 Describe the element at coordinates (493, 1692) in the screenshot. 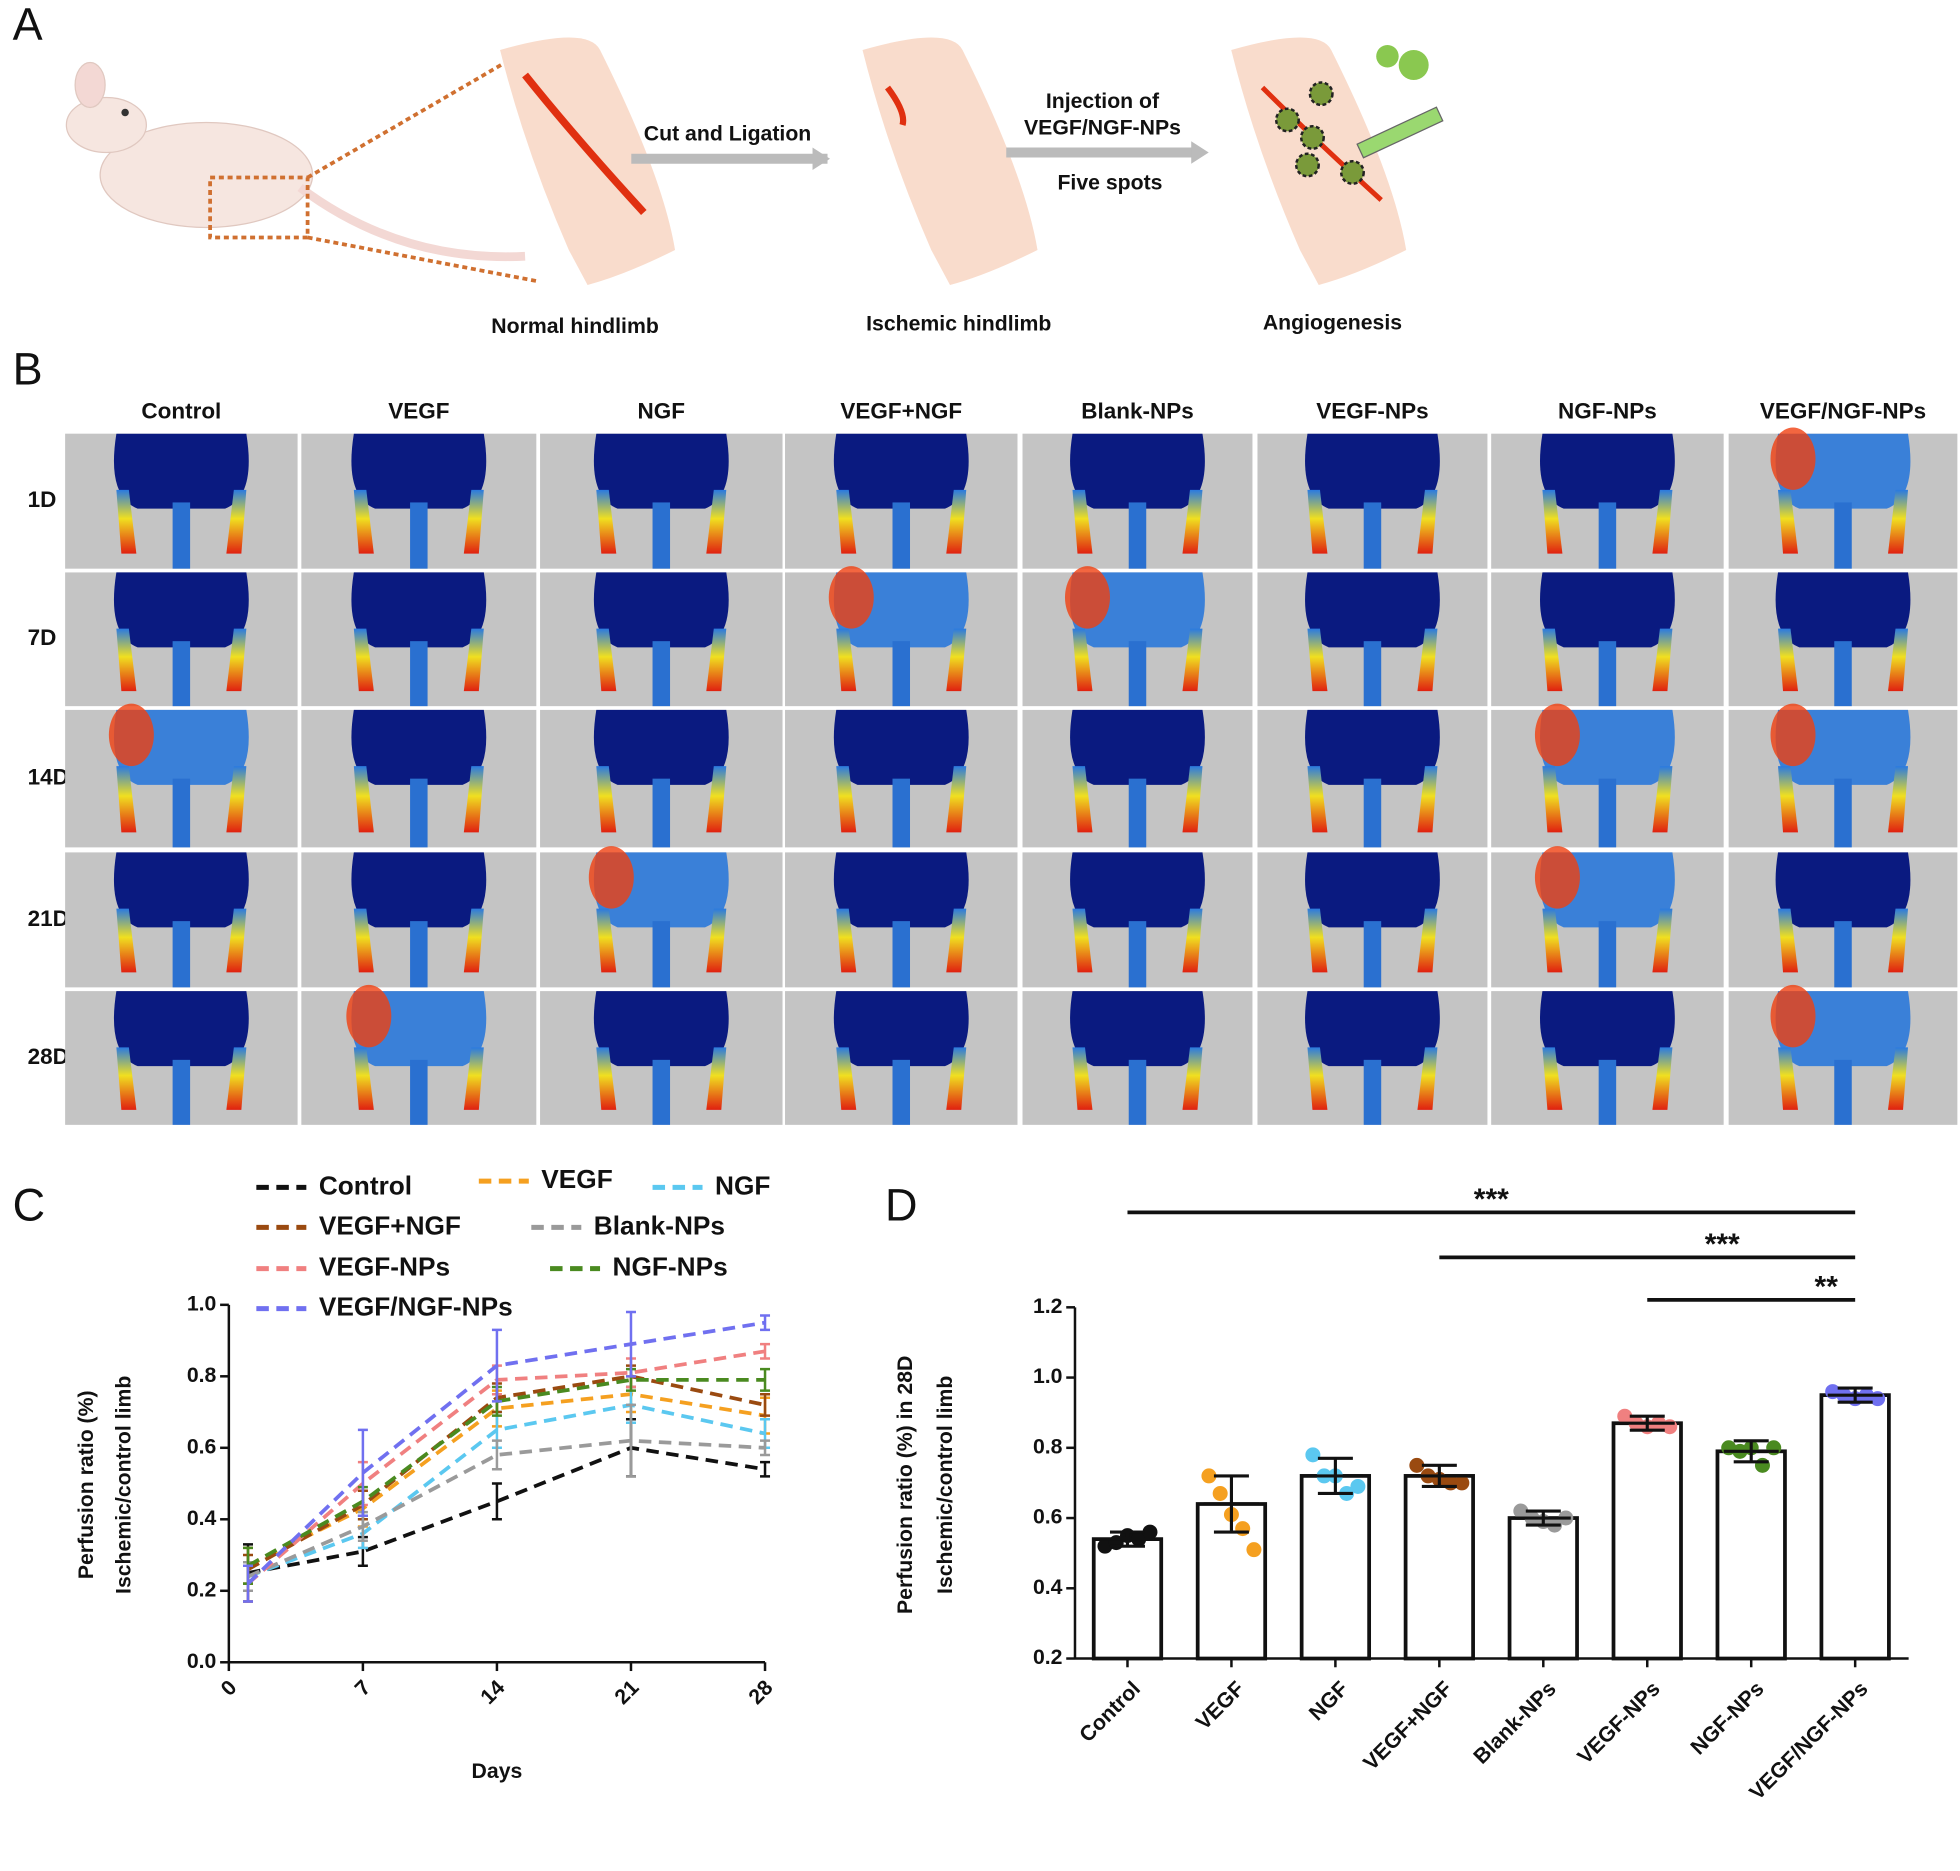

I see `x-tick-label: 14` at that location.